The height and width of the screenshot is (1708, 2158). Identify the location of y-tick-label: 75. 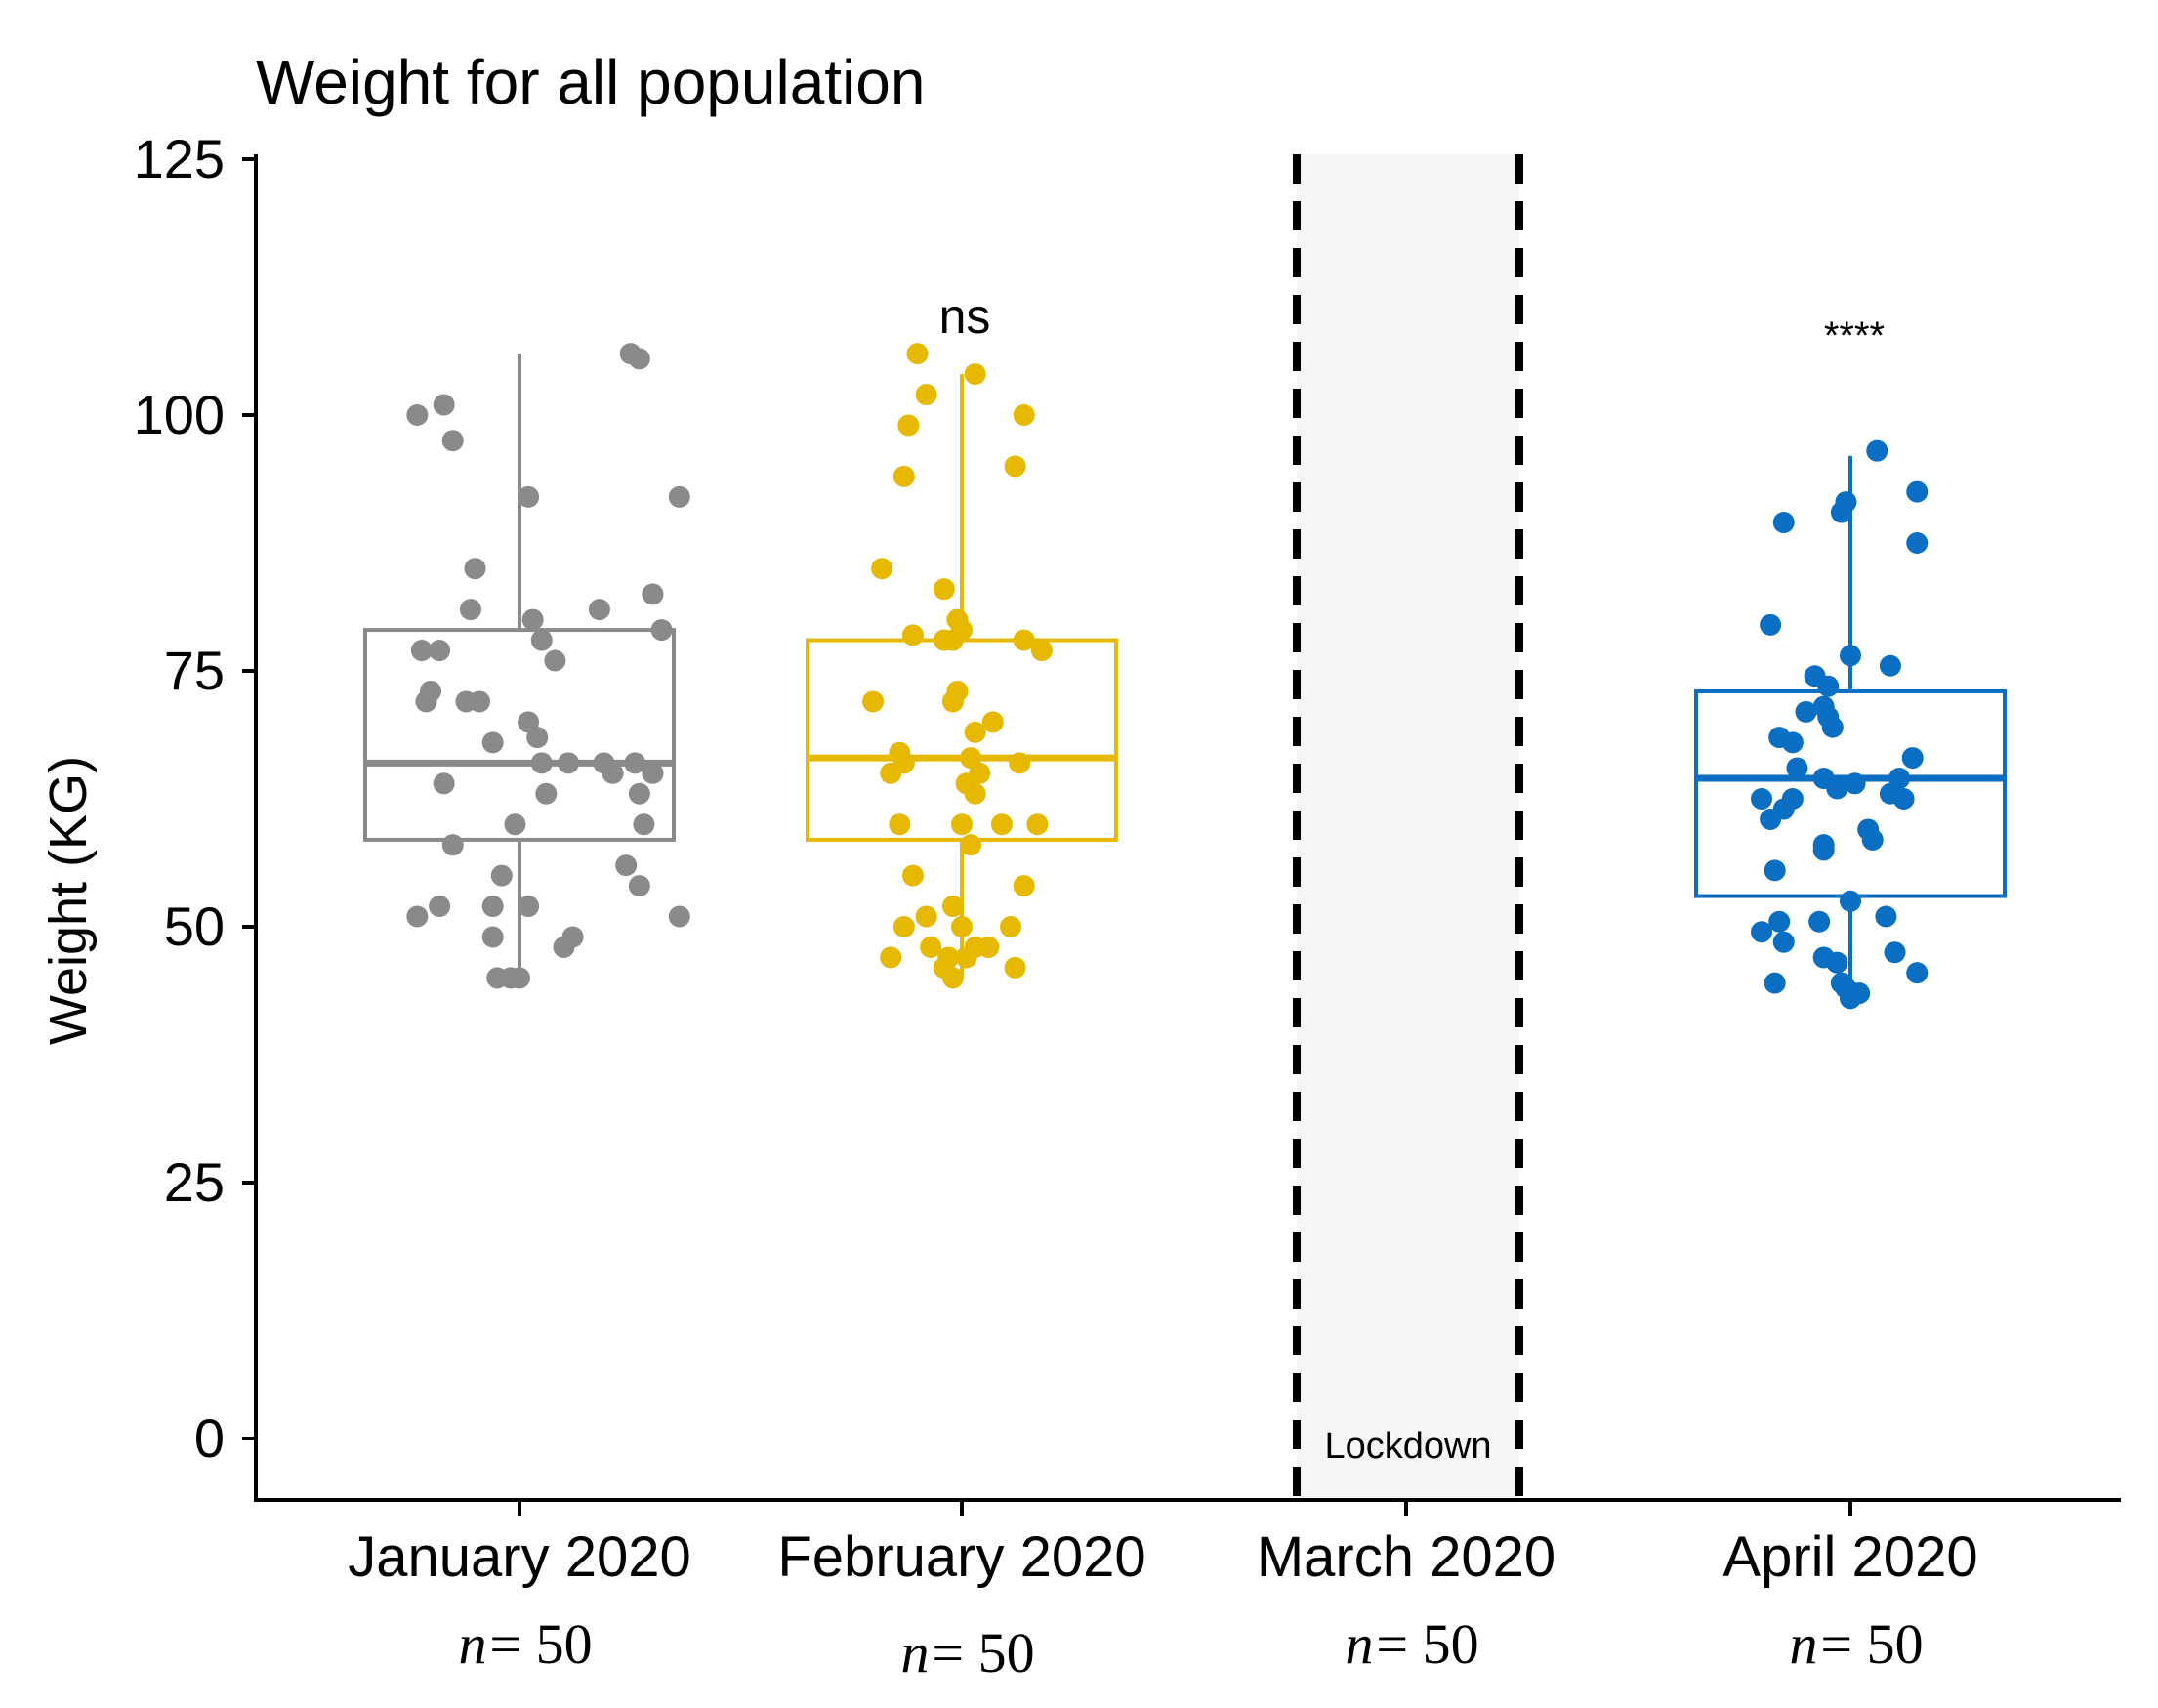
(195, 670).